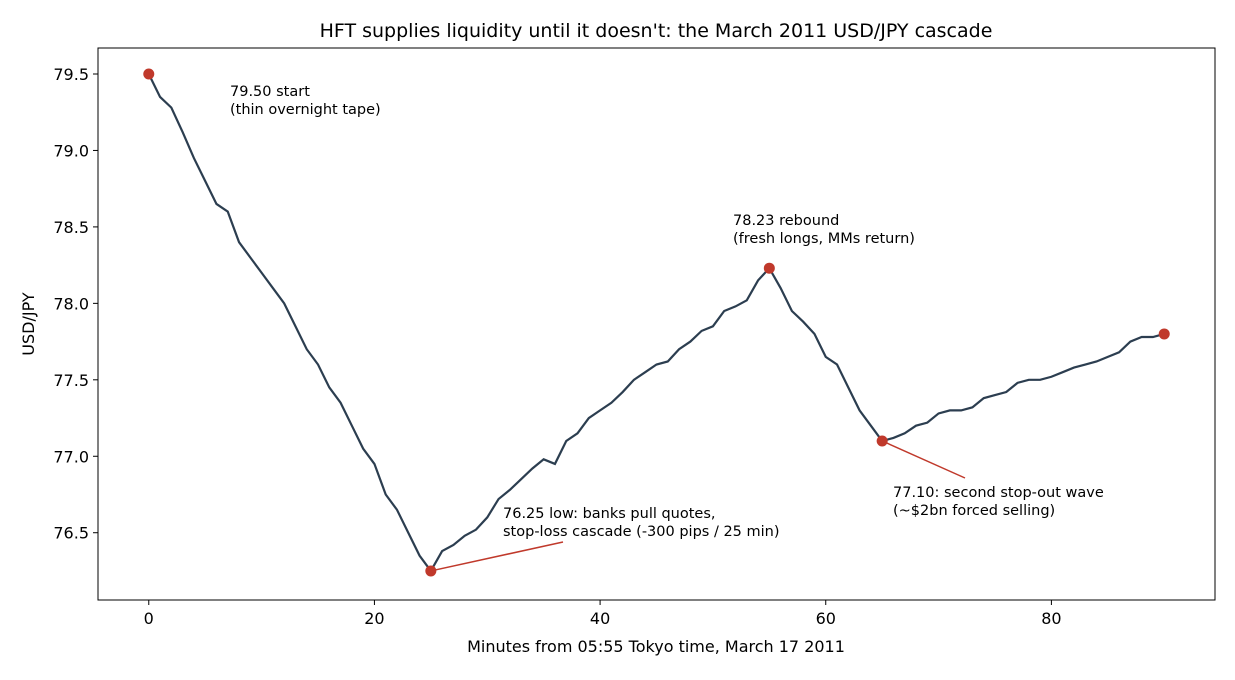 Image resolution: width=1235 pixels, height=680 pixels. I want to click on annotation-text: 78.23 rebound, so click(786, 221).